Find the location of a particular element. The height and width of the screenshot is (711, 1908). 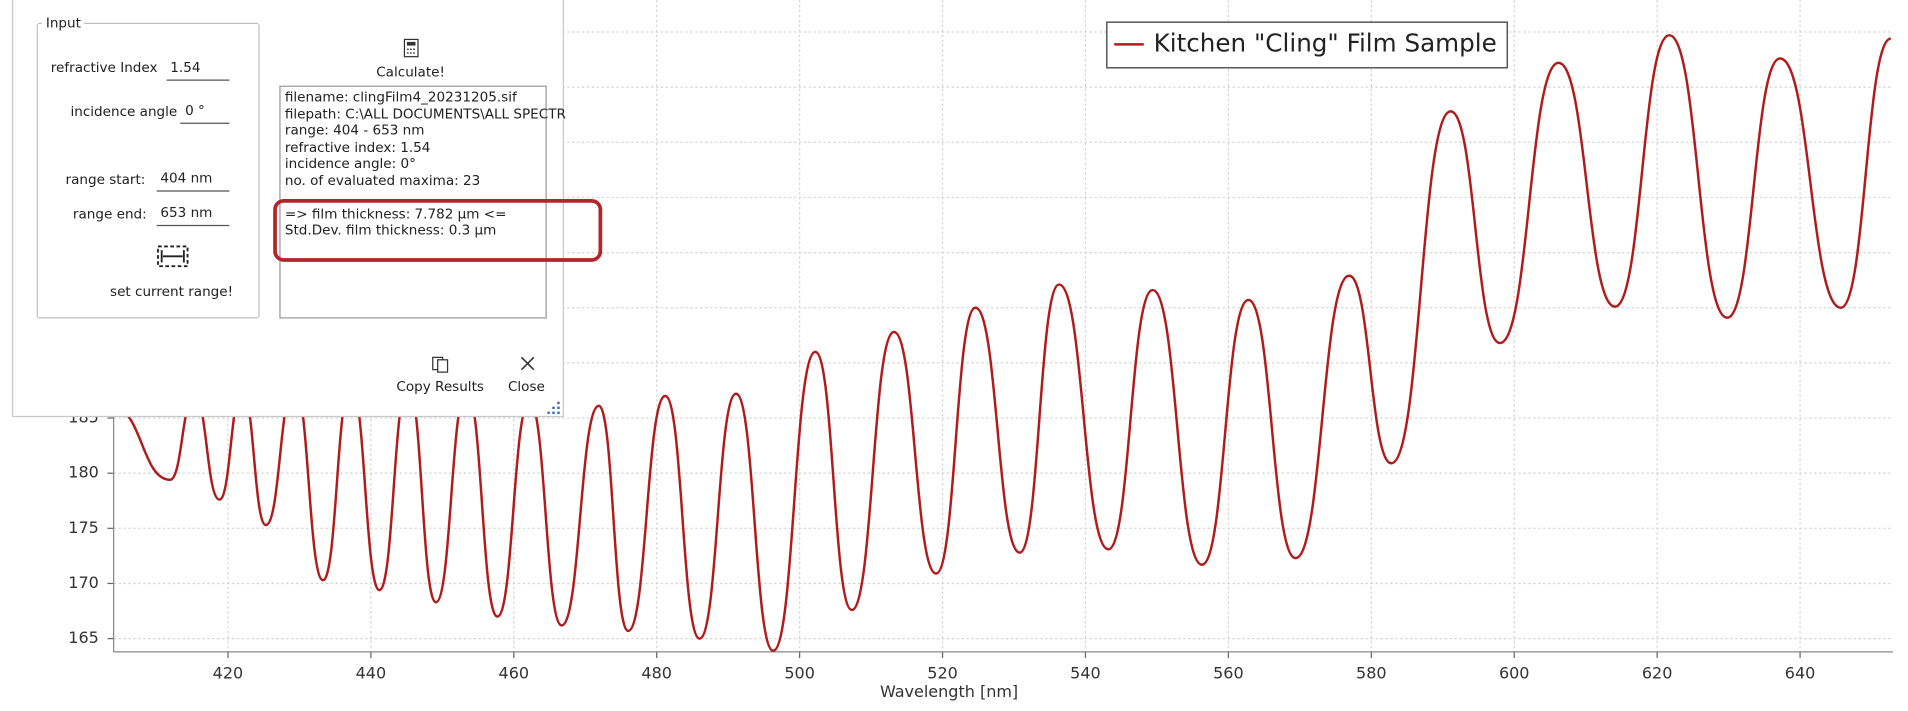

highlight-line: Std.Dev. film thickness: 0.3 µm is located at coordinates (391, 230).